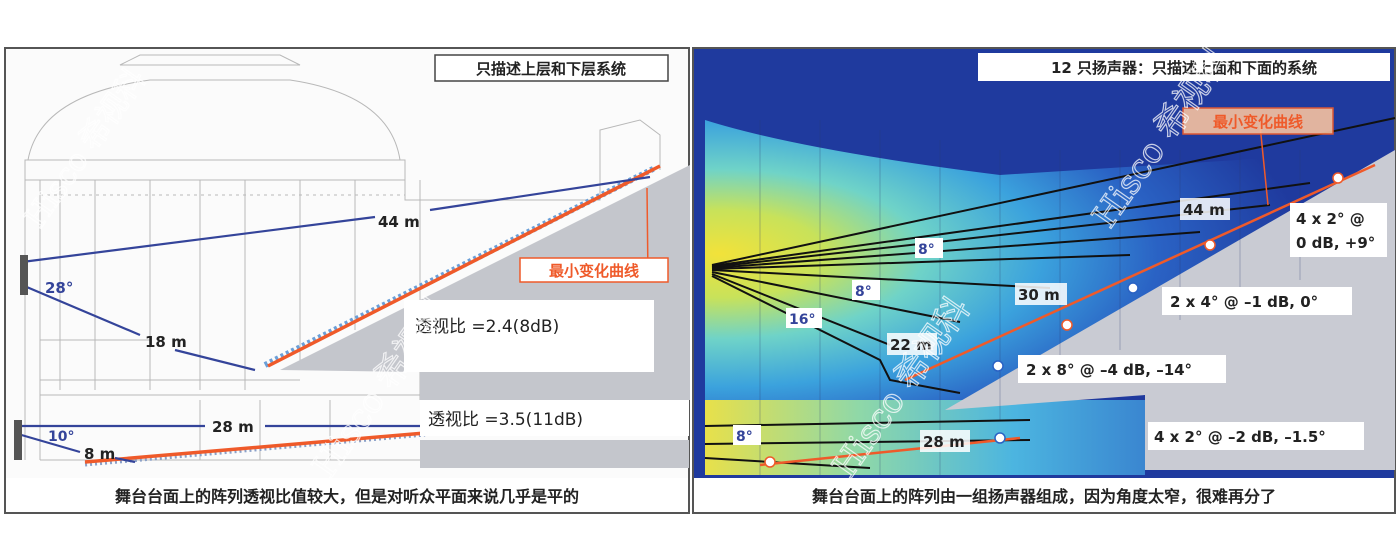 The image size is (1400, 560). Describe the element at coordinates (1240, 437) in the screenshot. I see `zone-4-label: 4 x 2° @ –2 dB, –1.5°` at that location.